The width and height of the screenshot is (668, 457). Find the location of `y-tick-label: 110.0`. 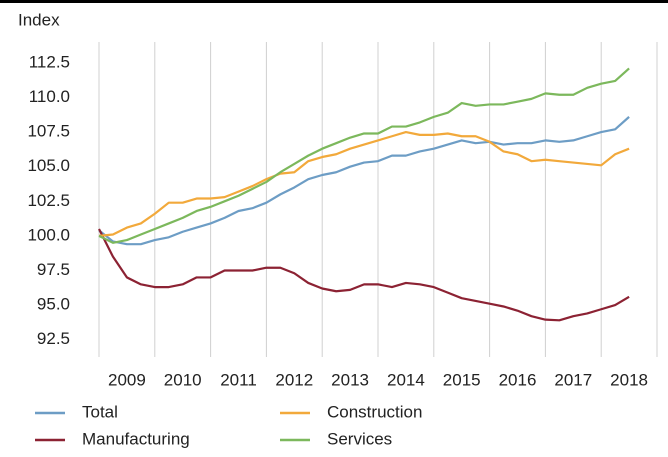

y-tick-label: 110.0 is located at coordinates (49, 96).